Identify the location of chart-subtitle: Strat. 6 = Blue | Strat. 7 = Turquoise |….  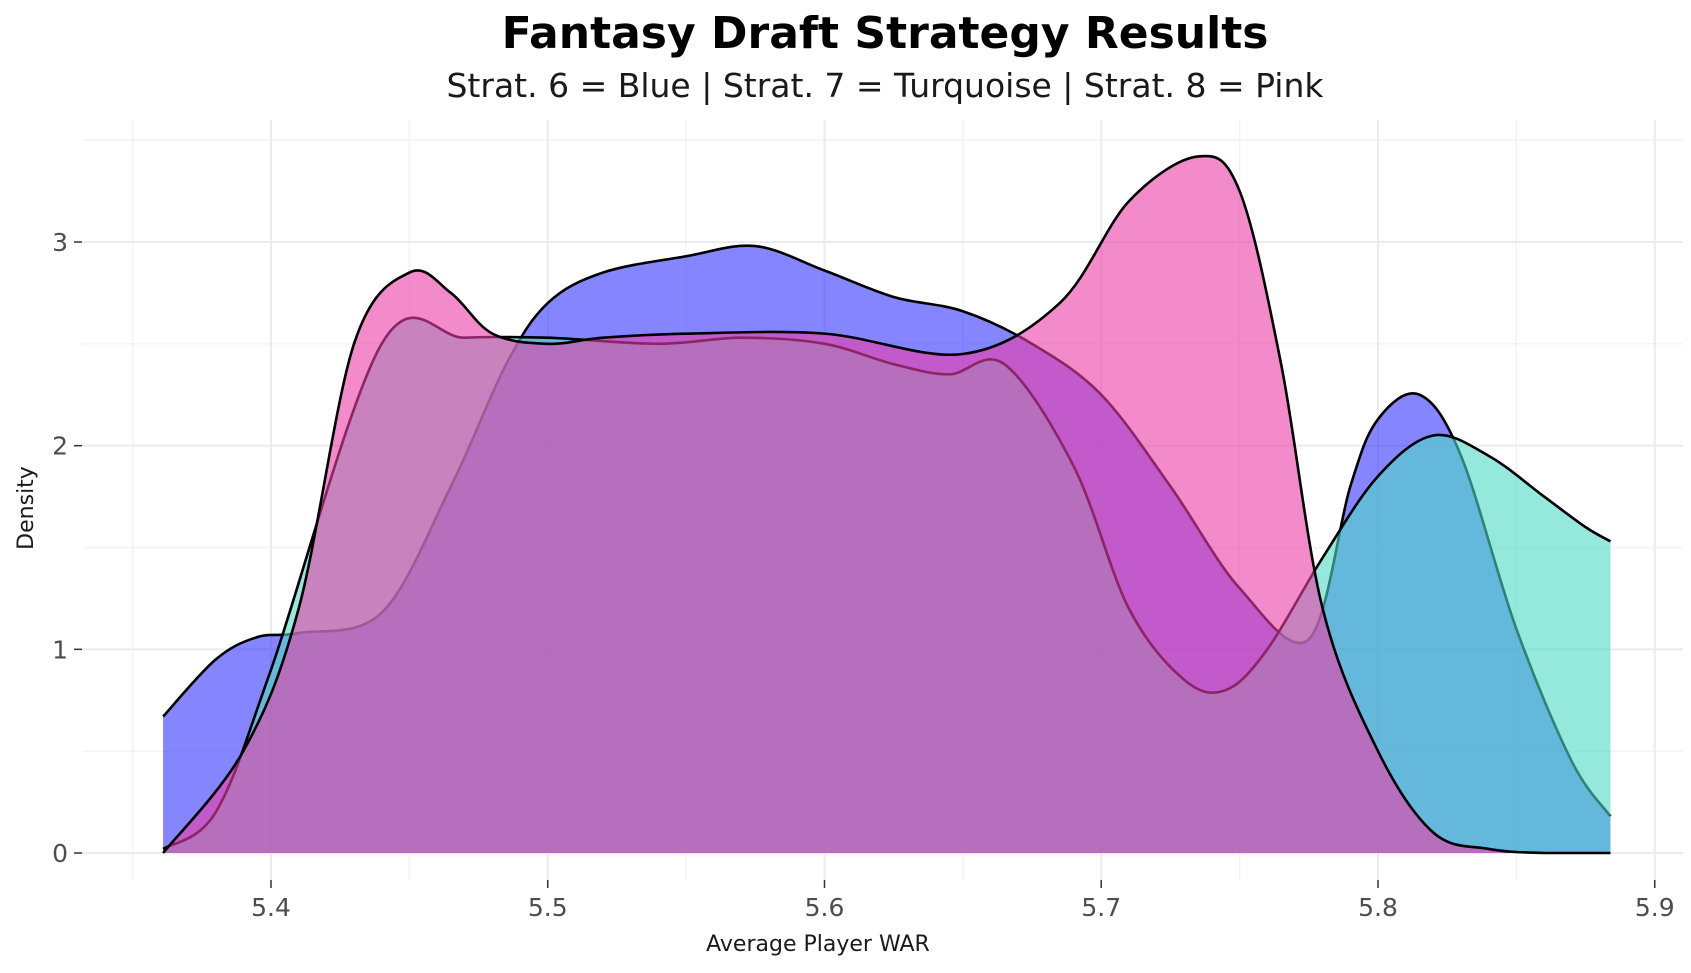
(885, 85).